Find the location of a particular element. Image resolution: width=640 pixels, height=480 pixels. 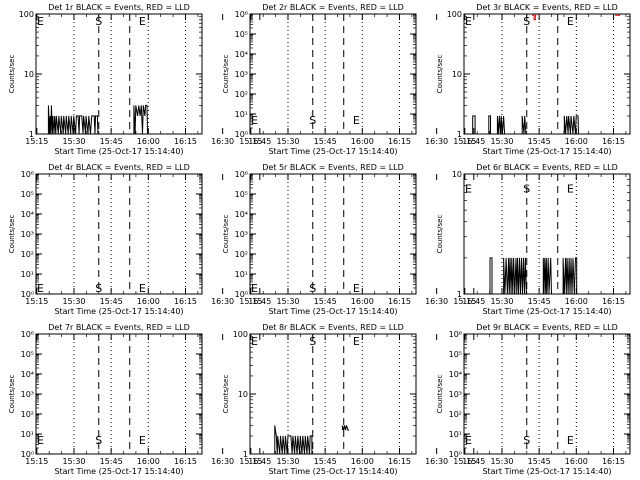

y-tick-label: 10⁴ is located at coordinates (241, 54).